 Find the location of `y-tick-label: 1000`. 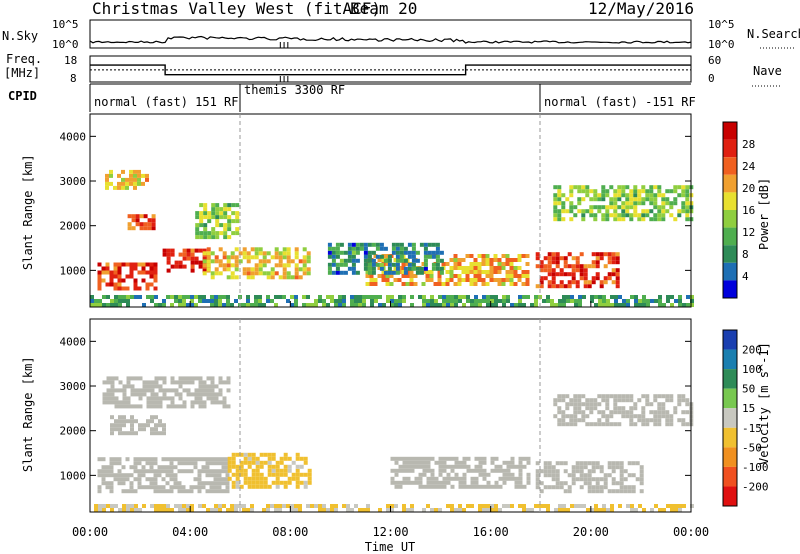

y-tick-label: 1000 is located at coordinates (73, 270).